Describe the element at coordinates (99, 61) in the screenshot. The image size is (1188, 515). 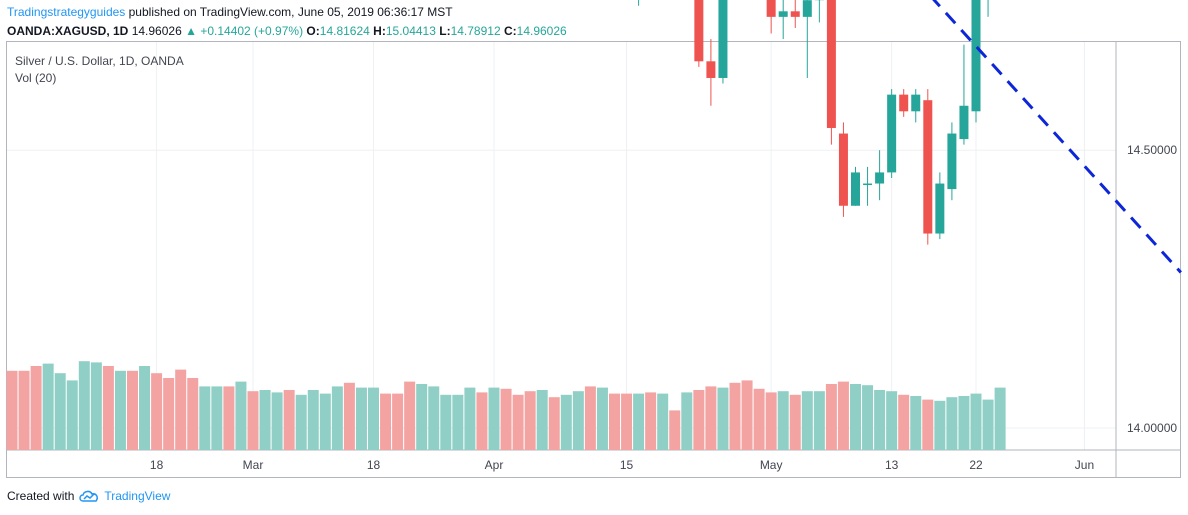
I see `series-title: Silver / U.S. Dollar, 1D, OANDA` at that location.